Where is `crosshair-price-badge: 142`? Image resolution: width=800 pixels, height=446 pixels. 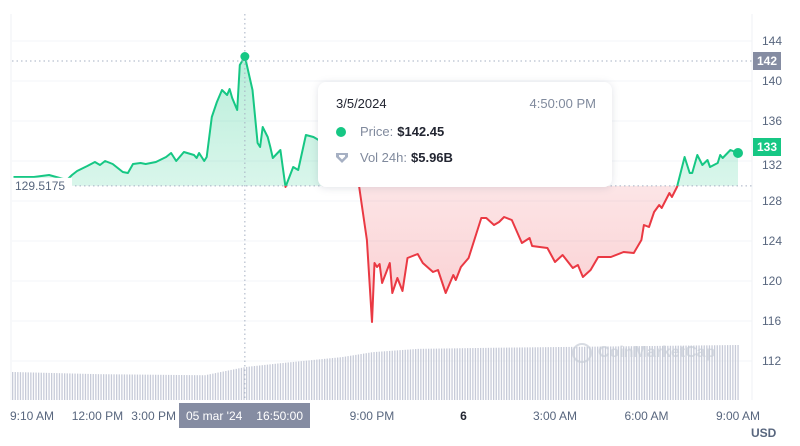 crosshair-price-badge: 142 is located at coordinates (767, 61).